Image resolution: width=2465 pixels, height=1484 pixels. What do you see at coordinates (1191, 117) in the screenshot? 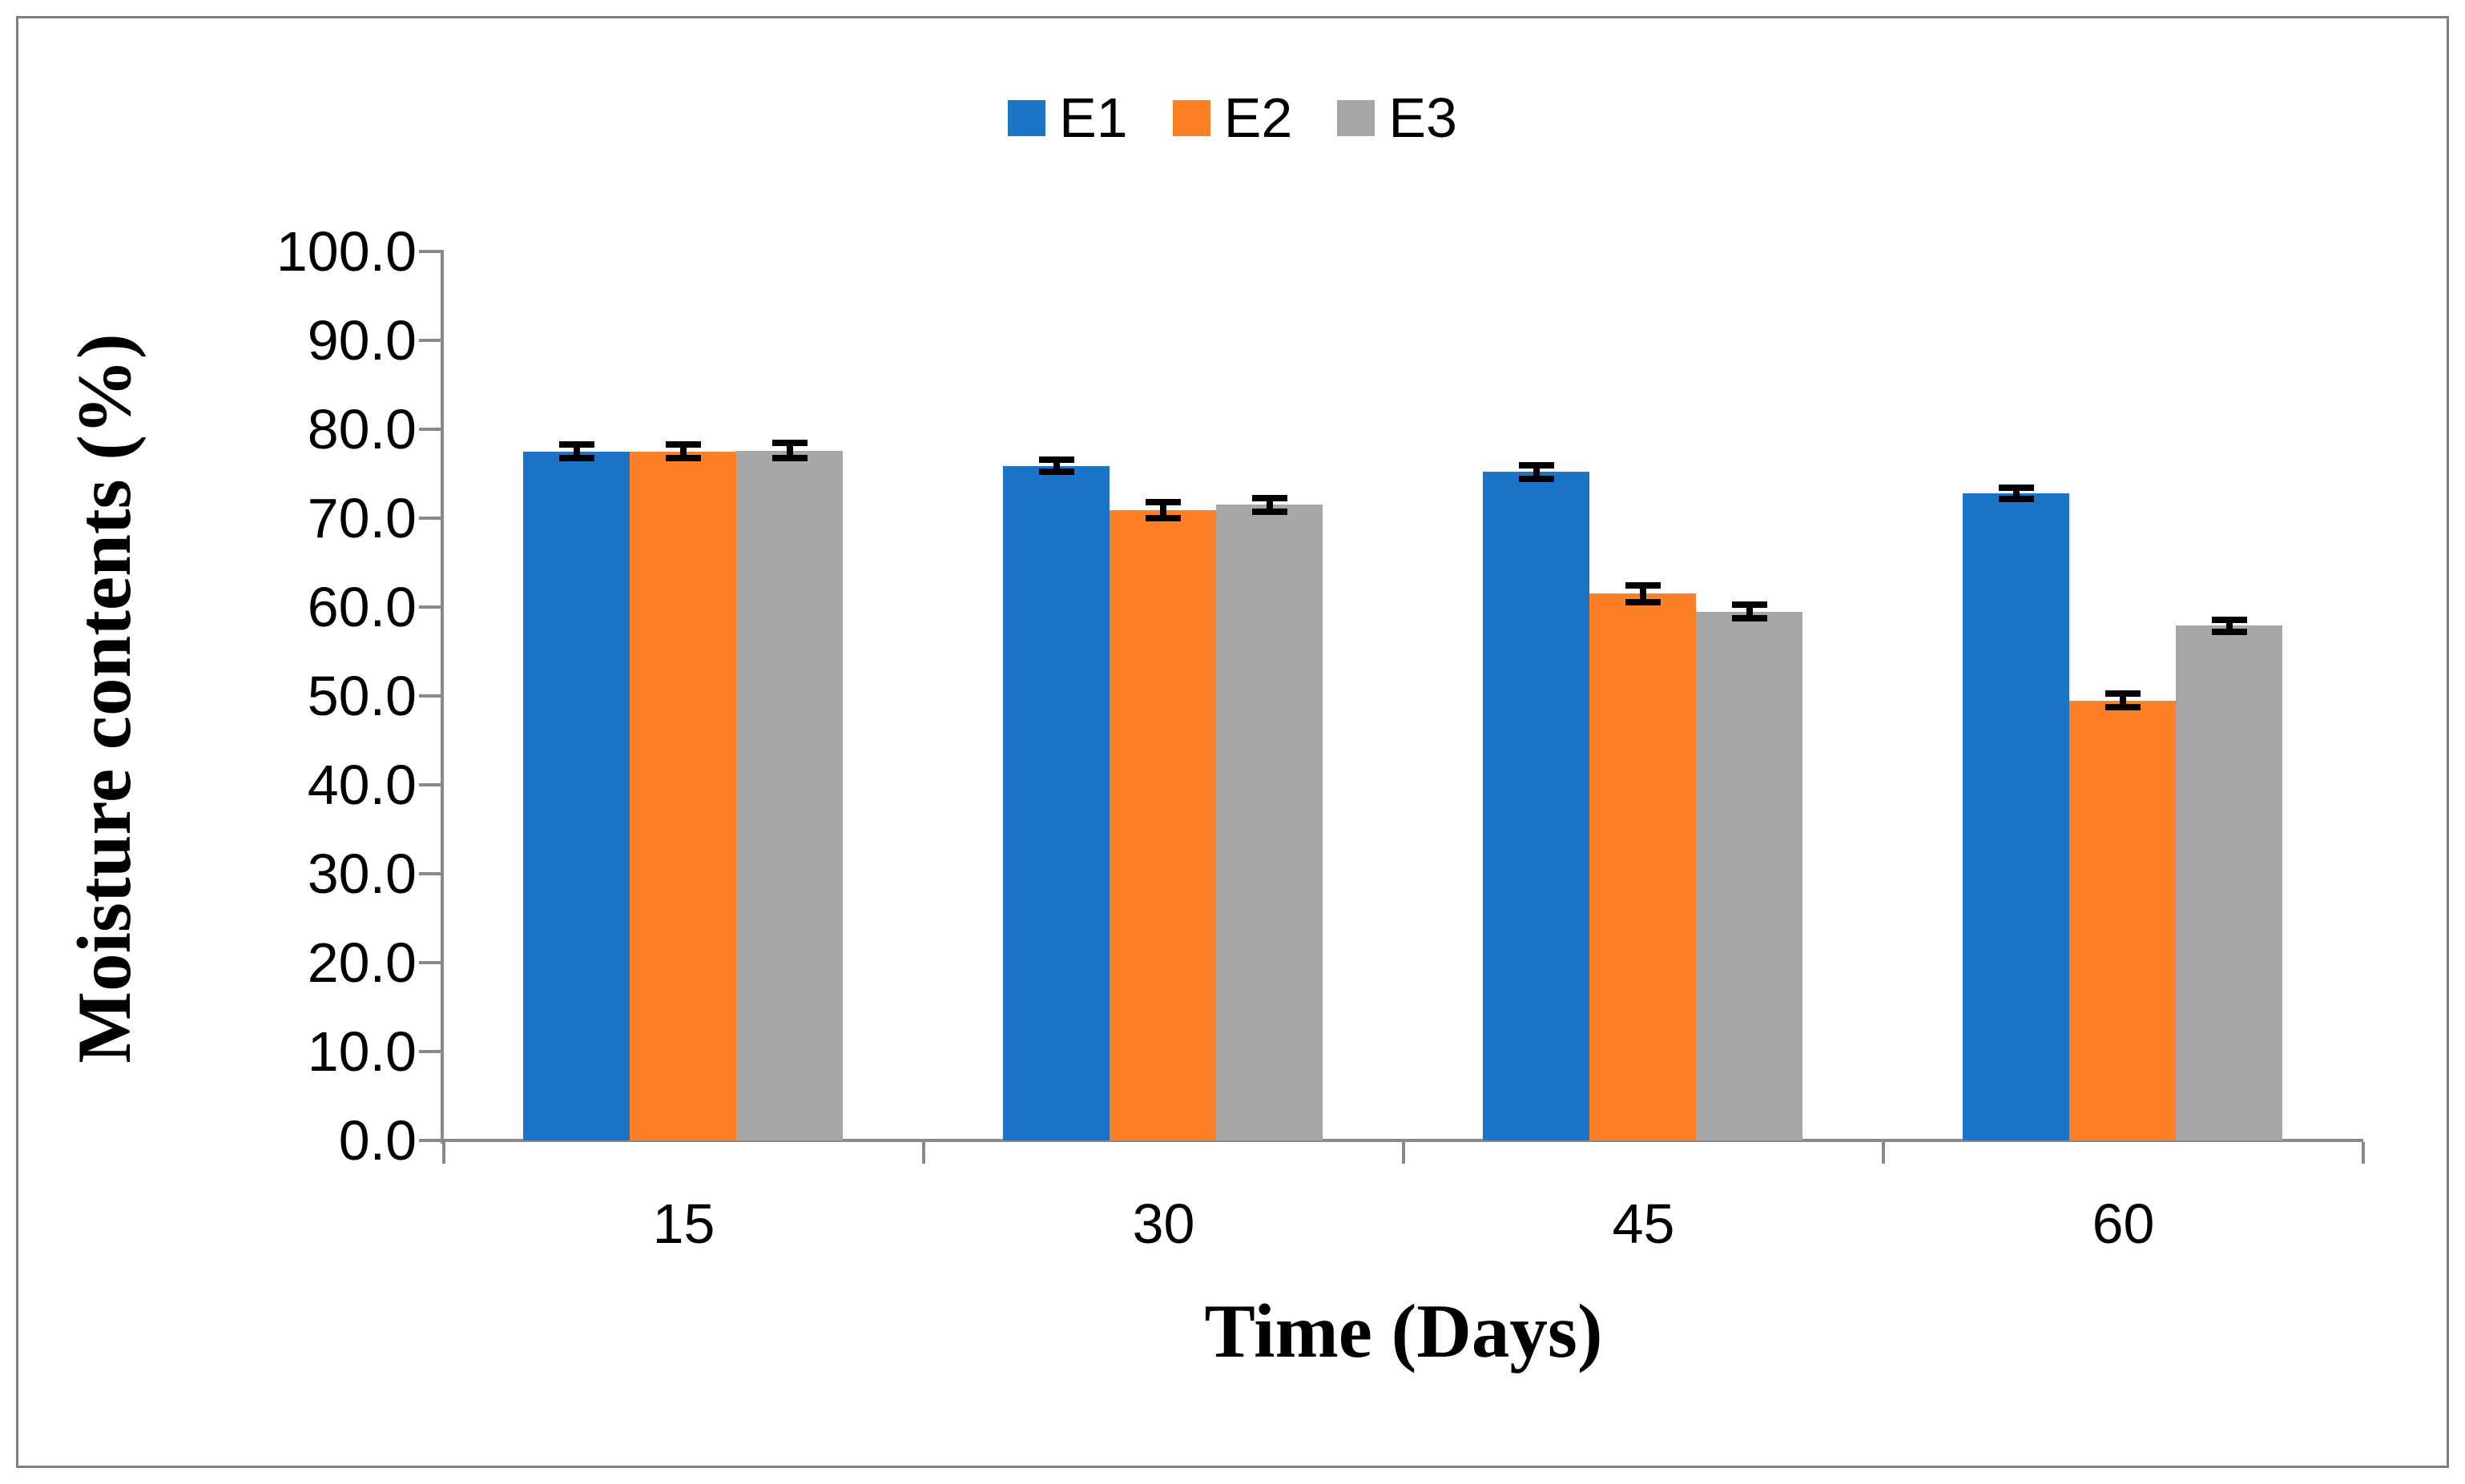
I see `legend-swatch-e2` at bounding box center [1191, 117].